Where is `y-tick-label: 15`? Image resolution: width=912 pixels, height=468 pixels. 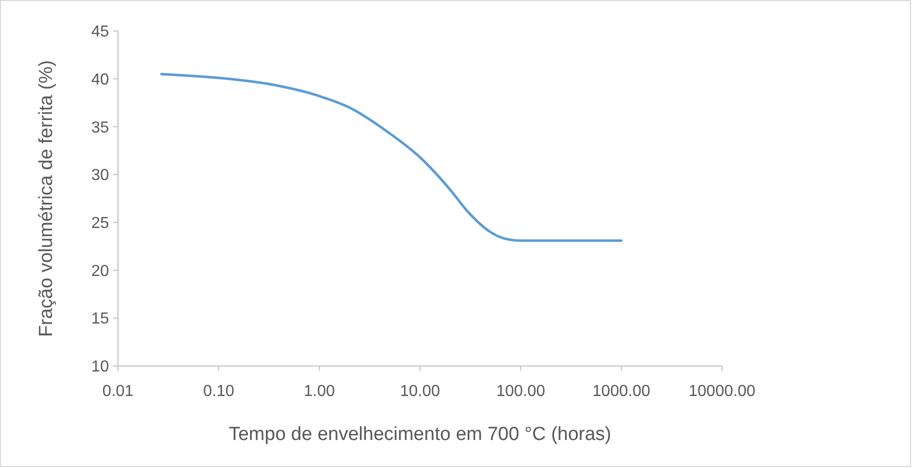
y-tick-label: 15 is located at coordinates (100, 319).